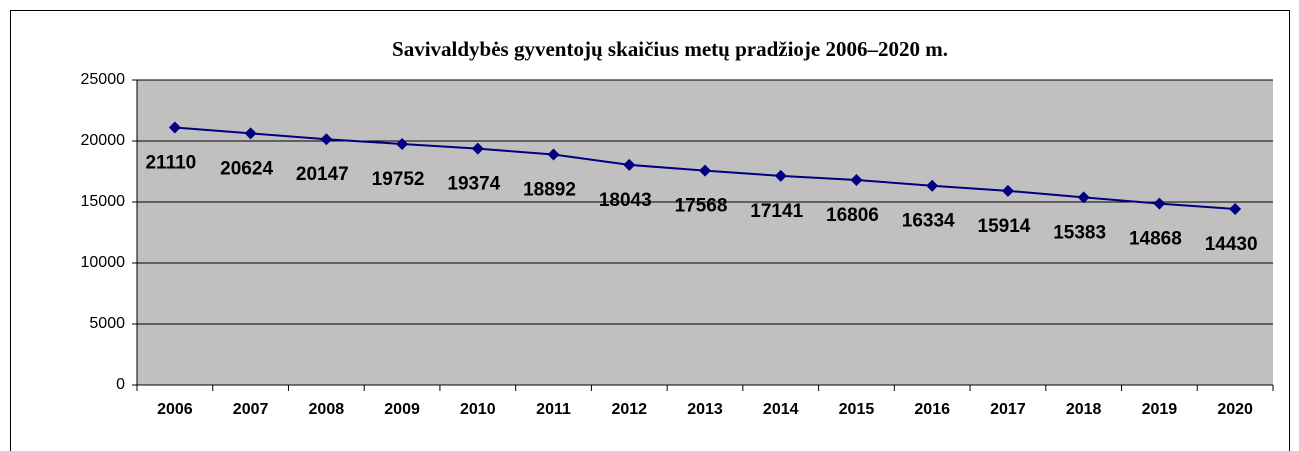 The image size is (1299, 451). What do you see at coordinates (1231, 244) in the screenshot?
I see `data-label: 14430` at bounding box center [1231, 244].